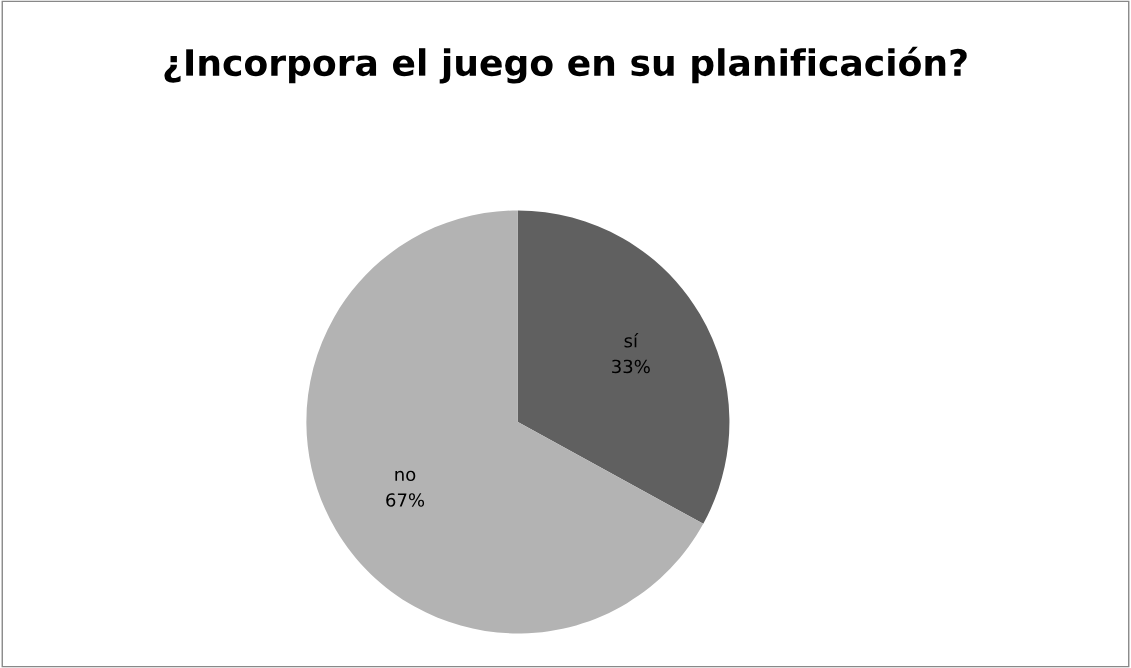  Describe the element at coordinates (631, 366) in the screenshot. I see `data-label: 33%` at that location.